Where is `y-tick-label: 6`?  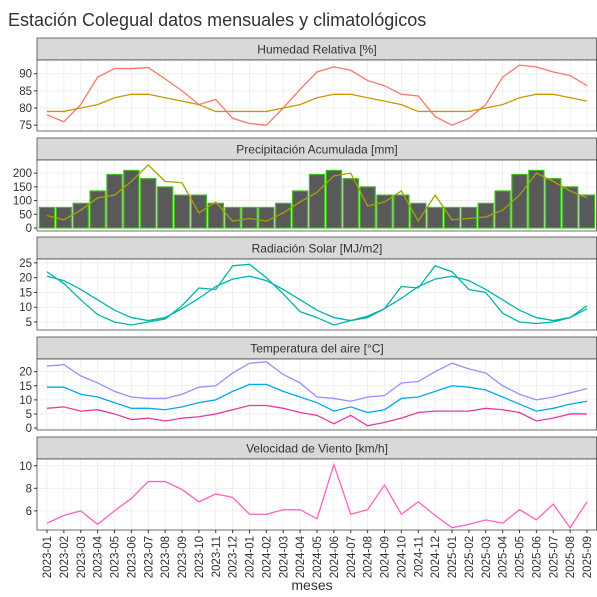 y-tick-label: 6 is located at coordinates (29, 512).